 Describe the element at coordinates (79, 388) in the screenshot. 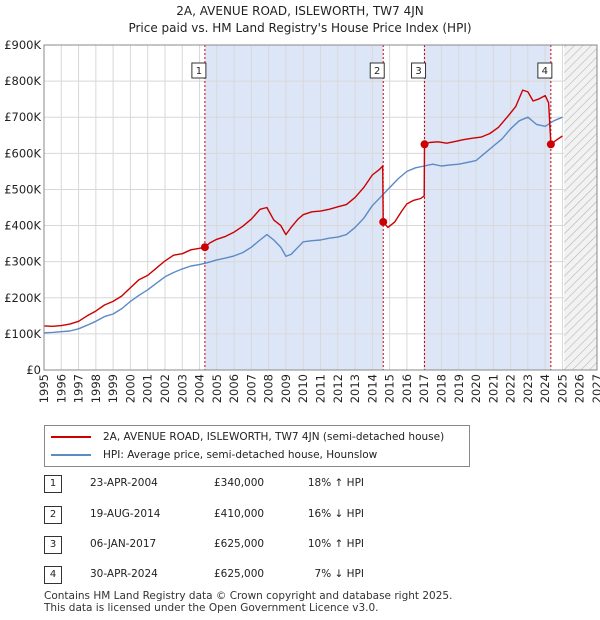

I see `x-tick-label: 1997` at that location.